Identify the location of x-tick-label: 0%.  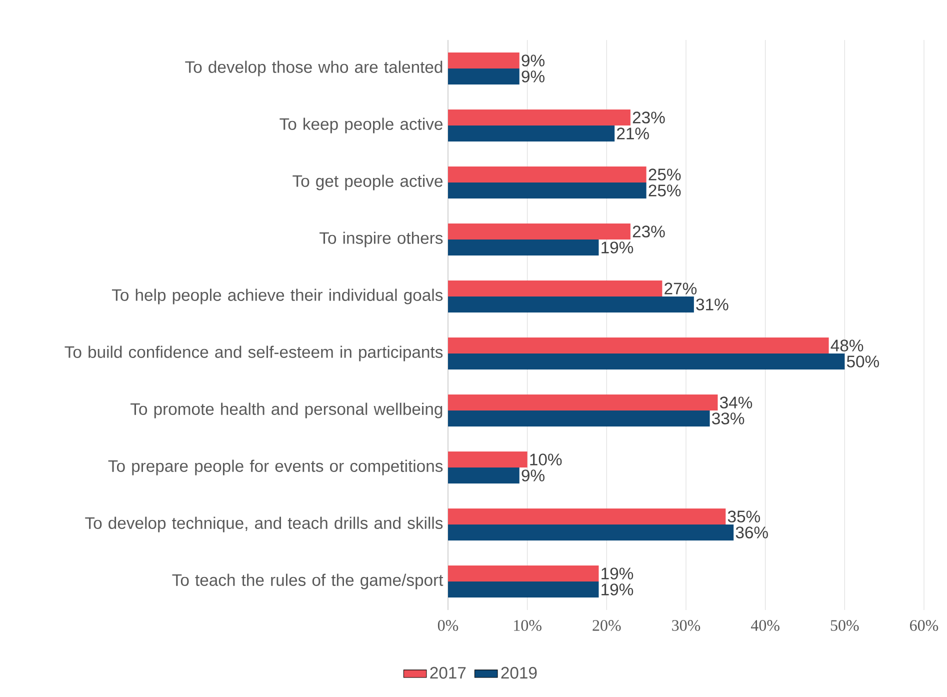
(448, 625).